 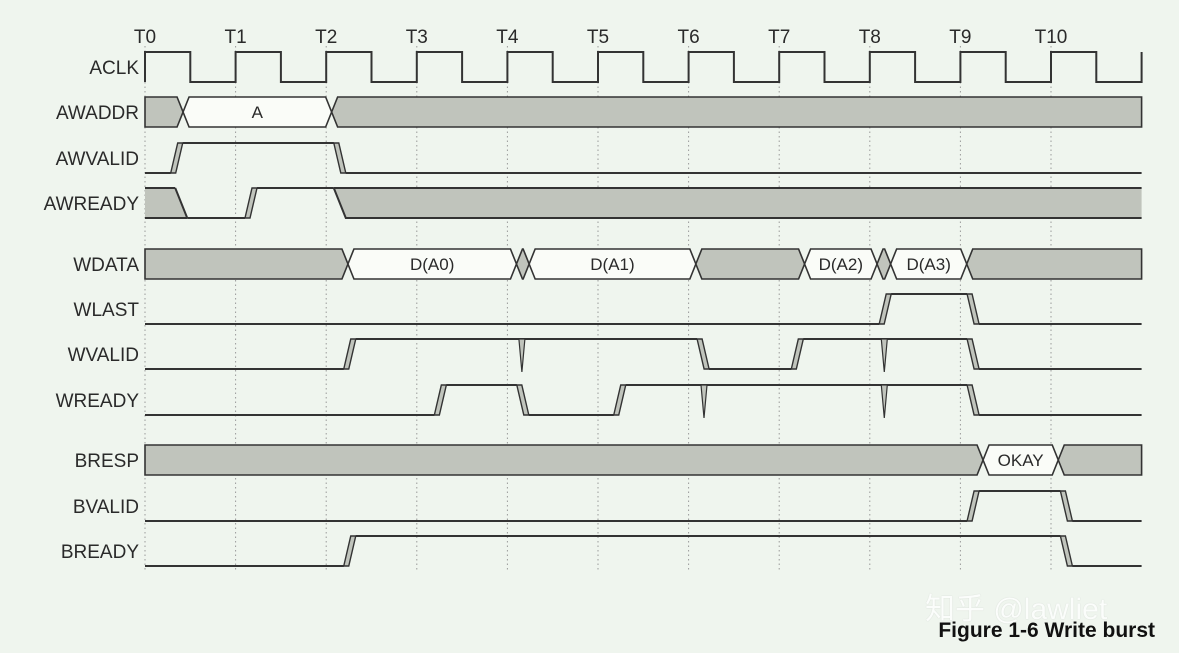 I want to click on signal-wready: WREADY, so click(x=599, y=401).